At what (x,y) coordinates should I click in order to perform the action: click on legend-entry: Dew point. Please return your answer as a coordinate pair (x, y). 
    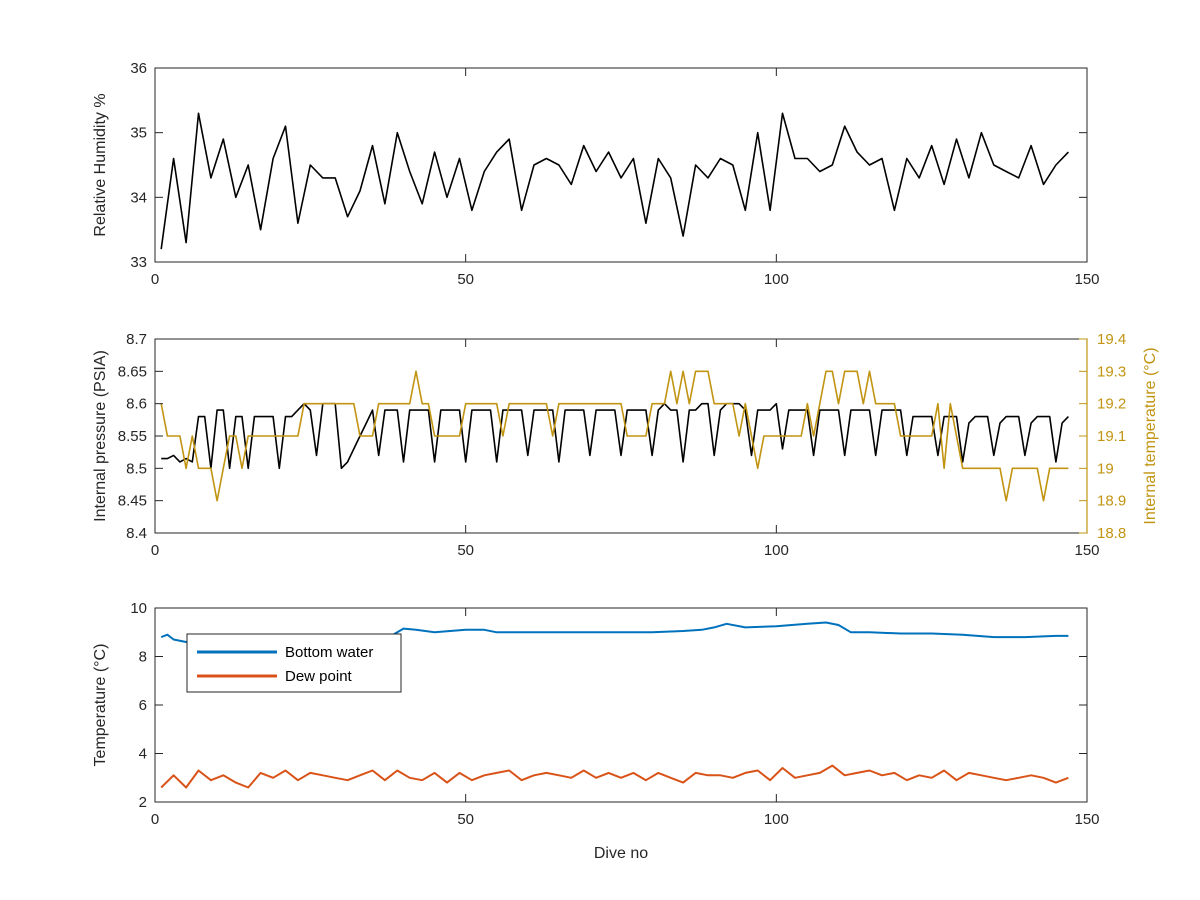
    Looking at the image, I should click on (319, 676).